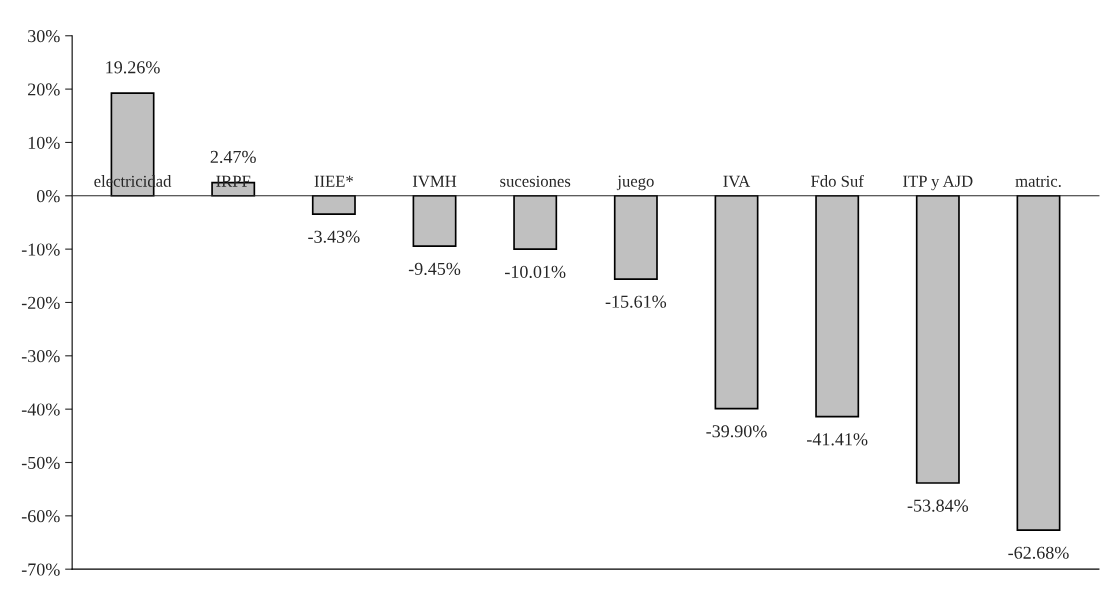 Image resolution: width=1110 pixels, height=596 pixels. Describe the element at coordinates (40, 409) in the screenshot. I see `y-tick-label: -40%` at that location.